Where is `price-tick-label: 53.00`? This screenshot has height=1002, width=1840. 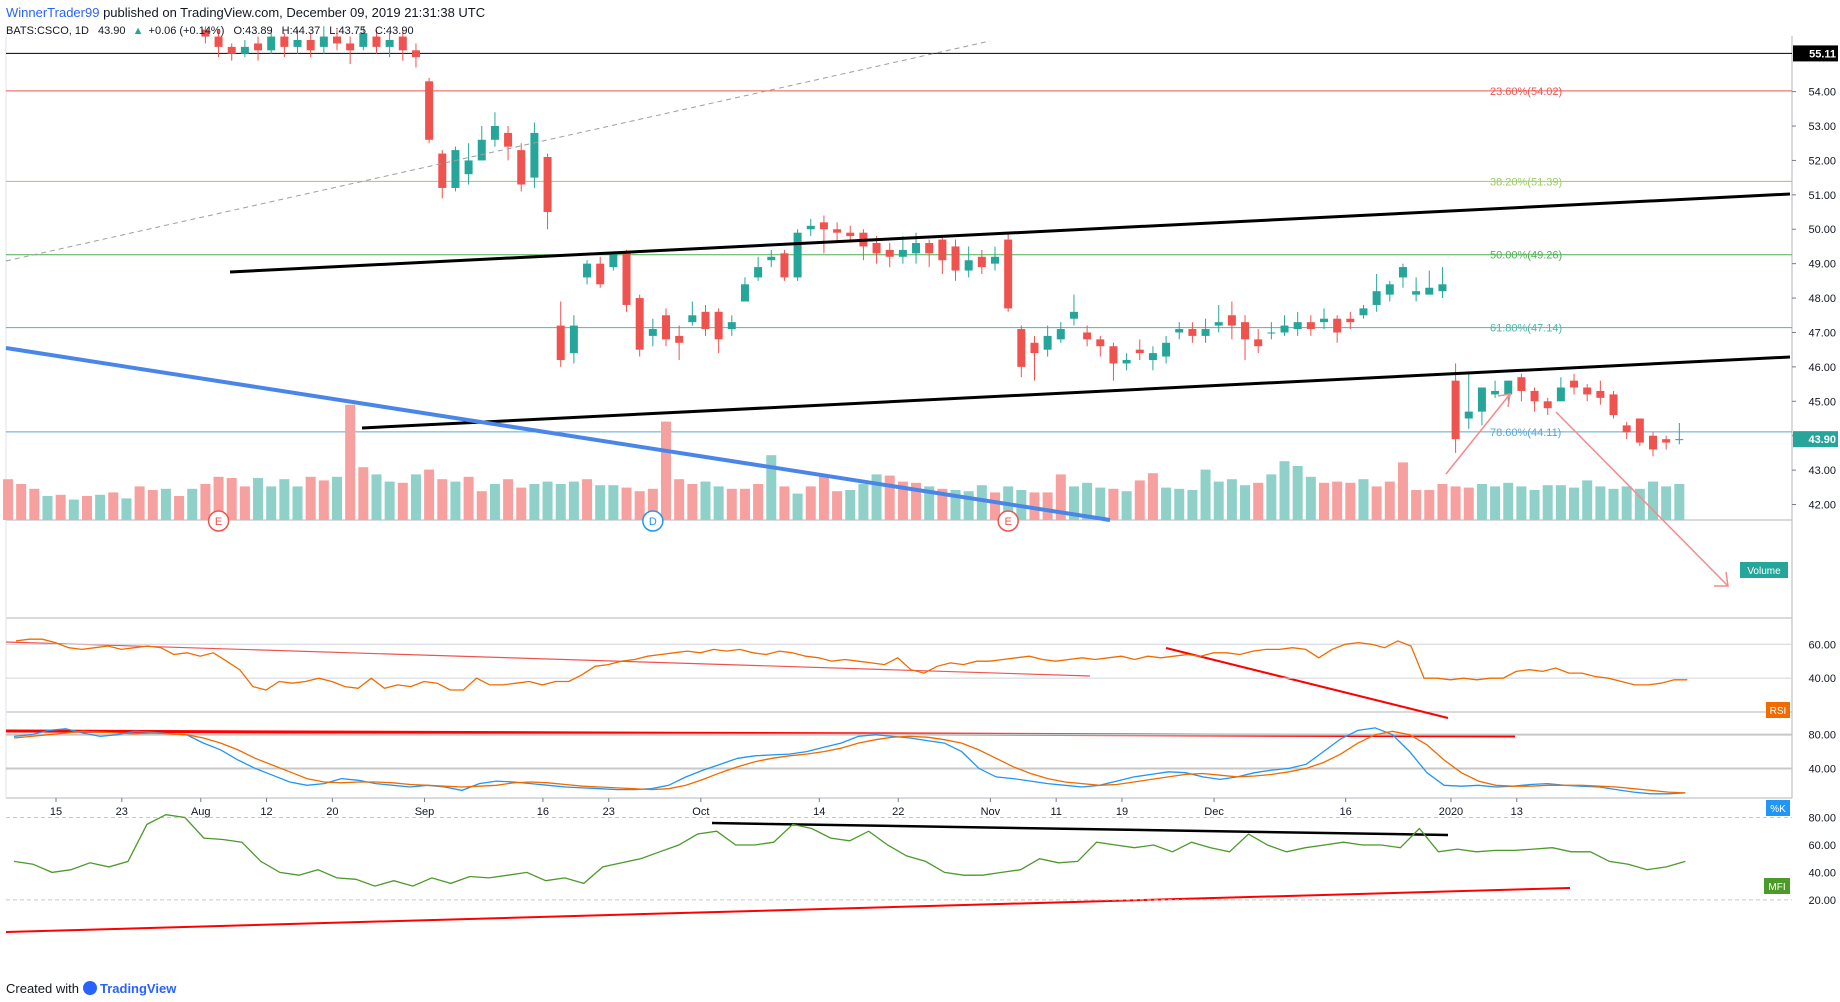 price-tick-label: 53.00 is located at coordinates (1822, 127).